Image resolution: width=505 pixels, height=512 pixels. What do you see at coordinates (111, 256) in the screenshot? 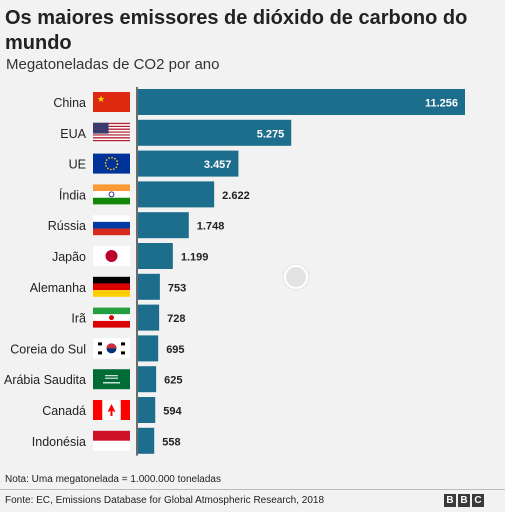
I see `japan-flag-icon` at bounding box center [111, 256].